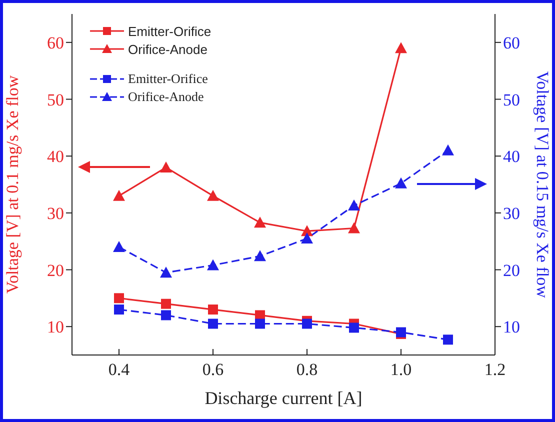 The height and width of the screenshot is (422, 555). Describe the element at coordinates (401, 370) in the screenshot. I see `x-tick-label: 1.0` at that location.